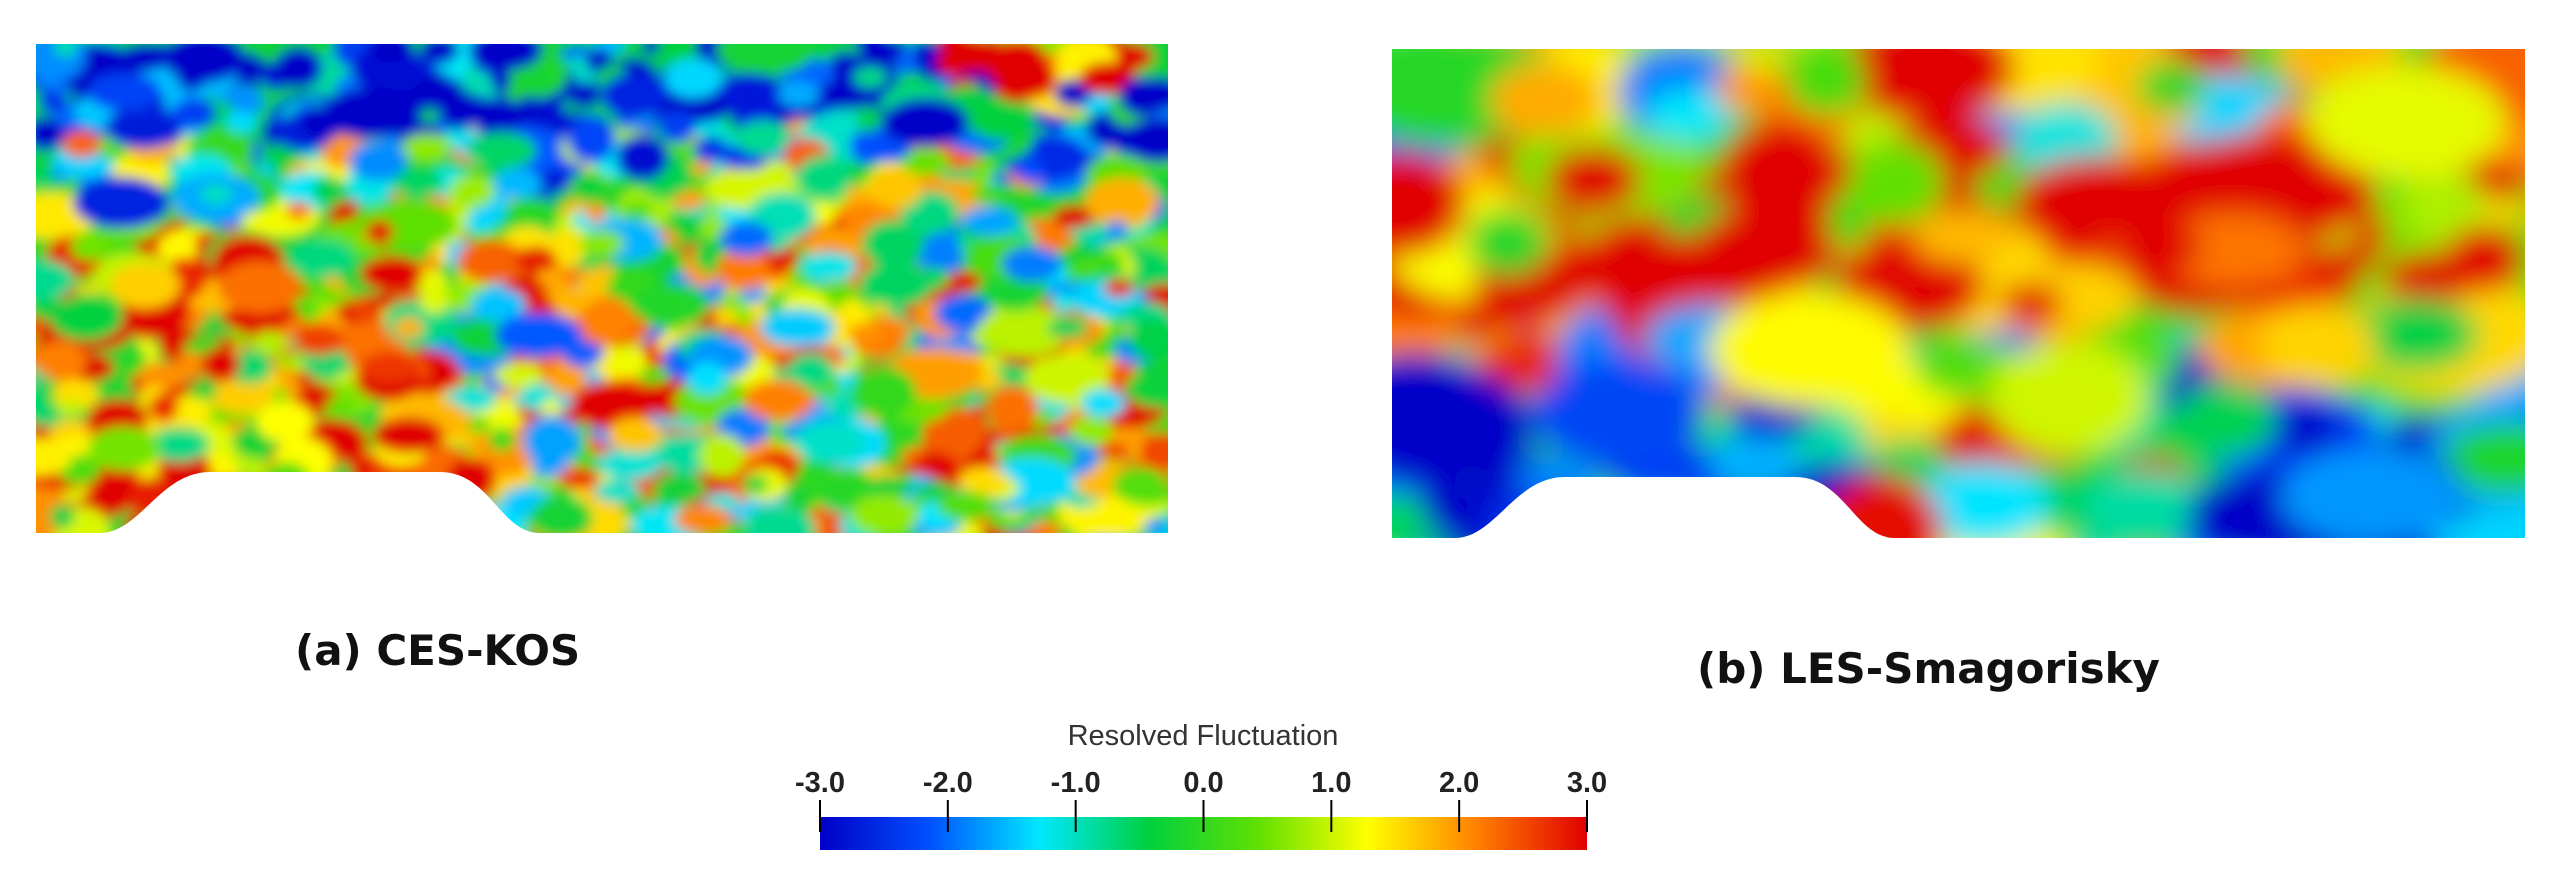 The image size is (2571, 885). I want to click on colorbar-tick-label: 1.0, so click(1331, 783).